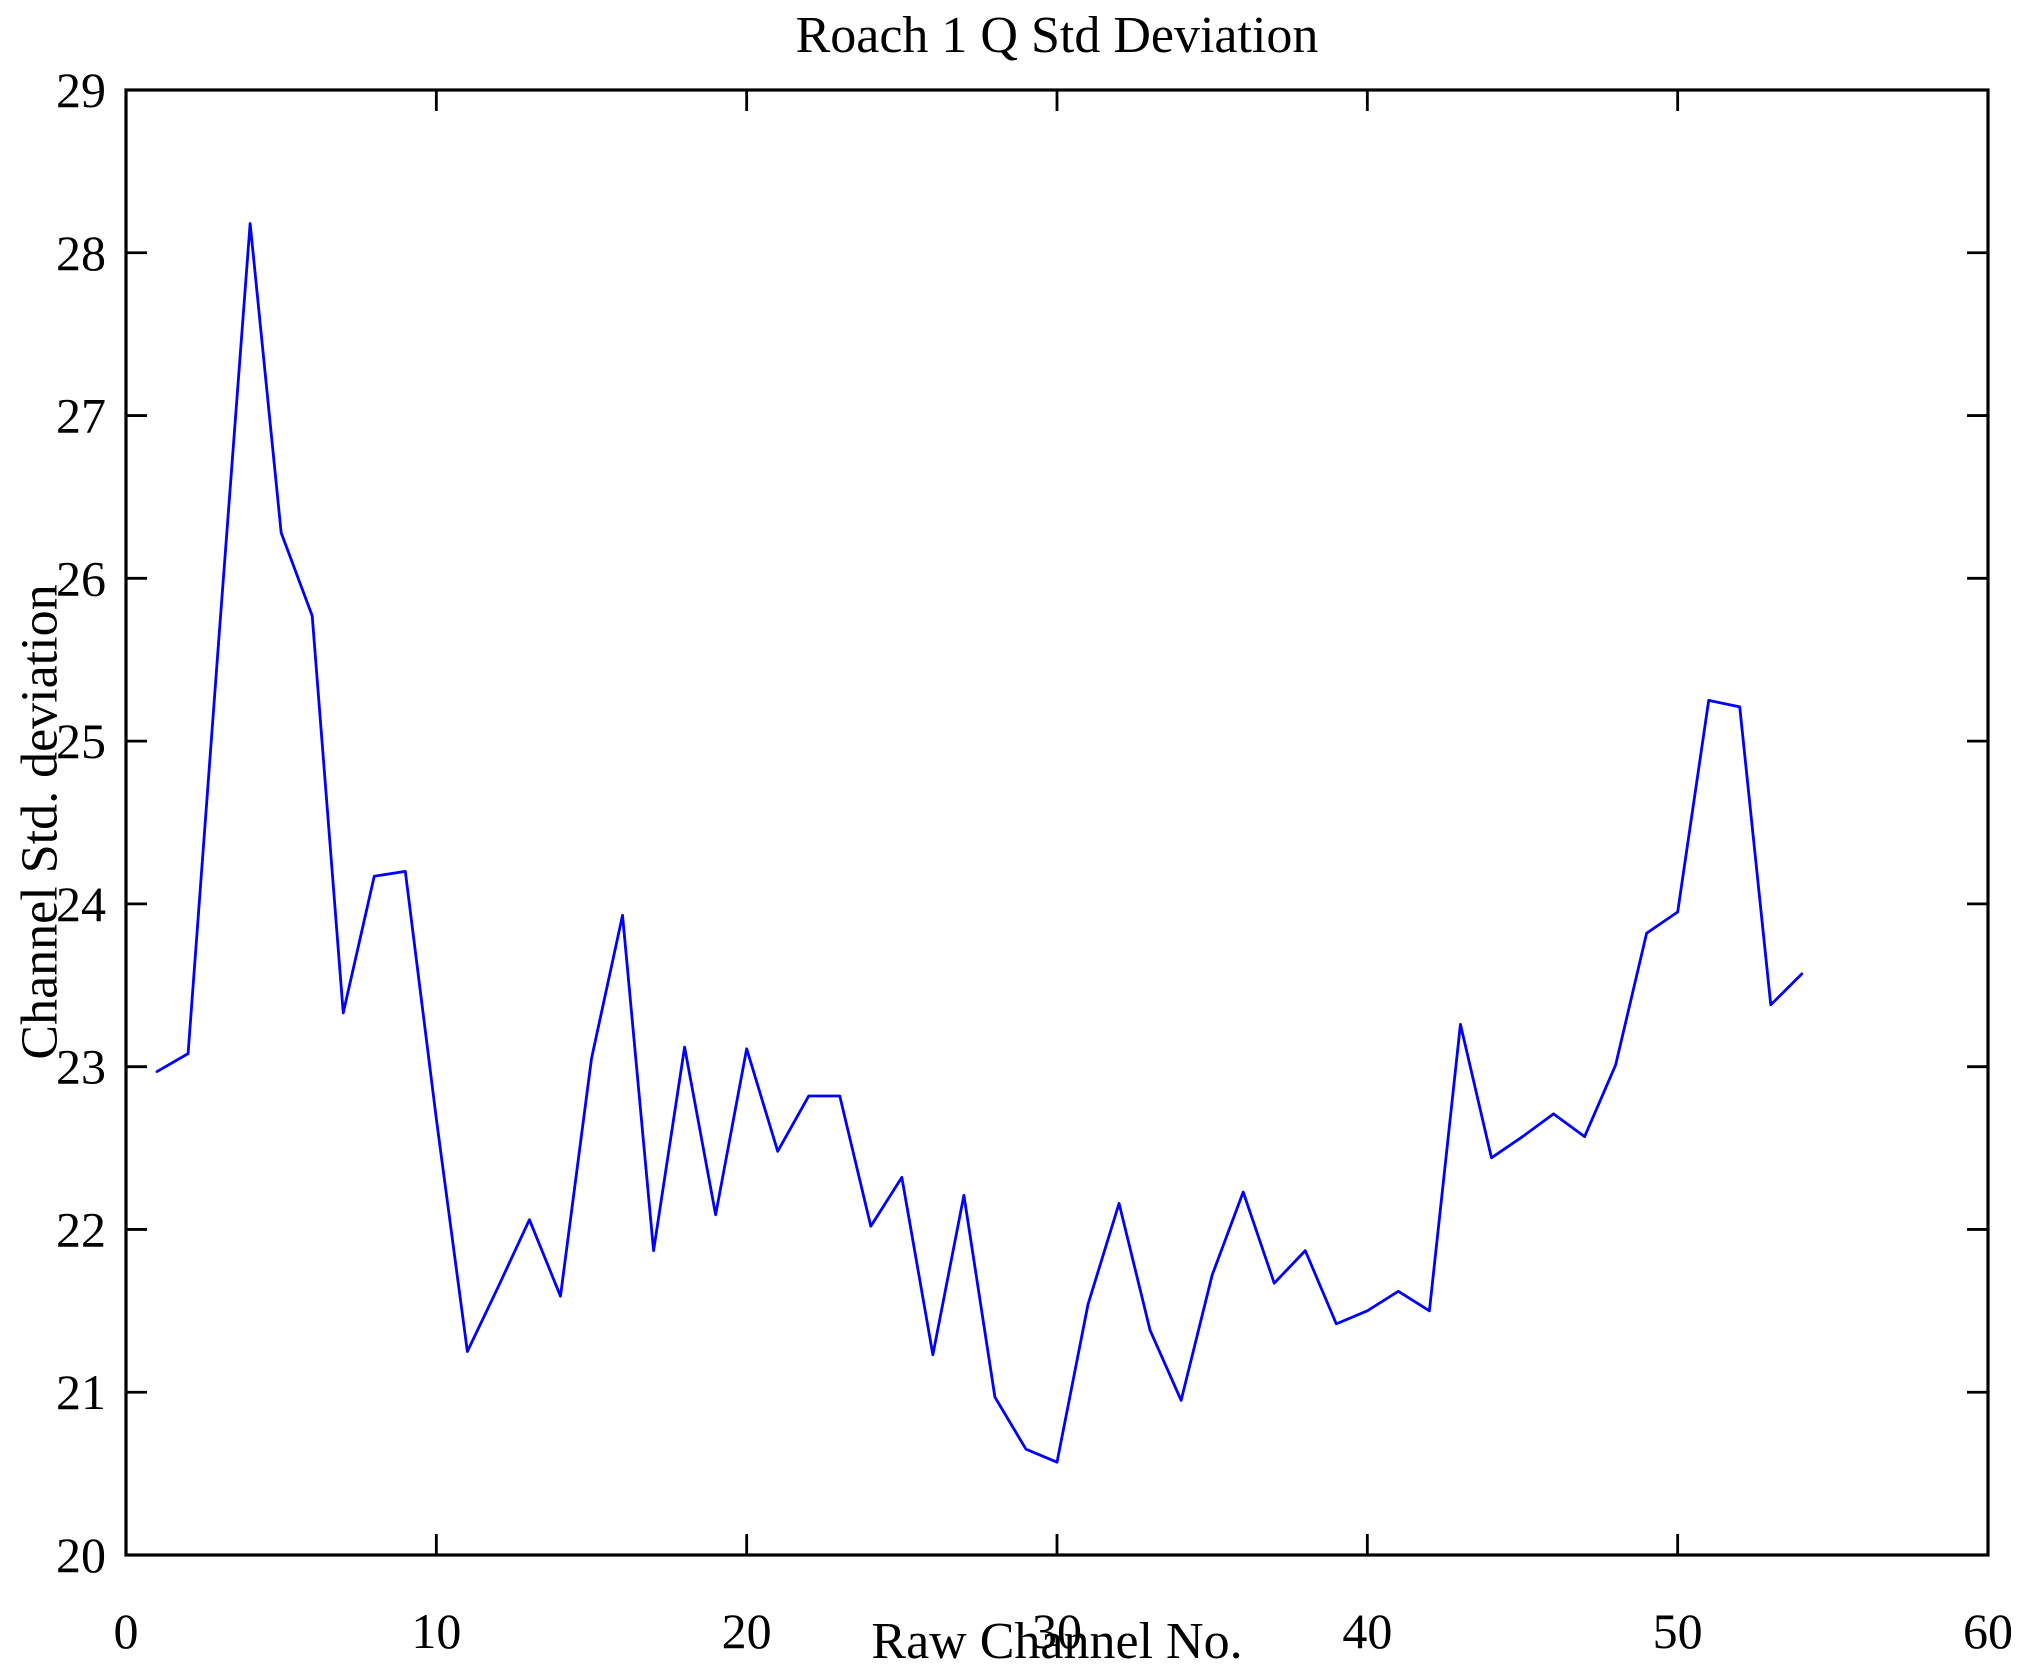  What do you see at coordinates (126, 1631) in the screenshot?
I see `x-tick-label: 0` at bounding box center [126, 1631].